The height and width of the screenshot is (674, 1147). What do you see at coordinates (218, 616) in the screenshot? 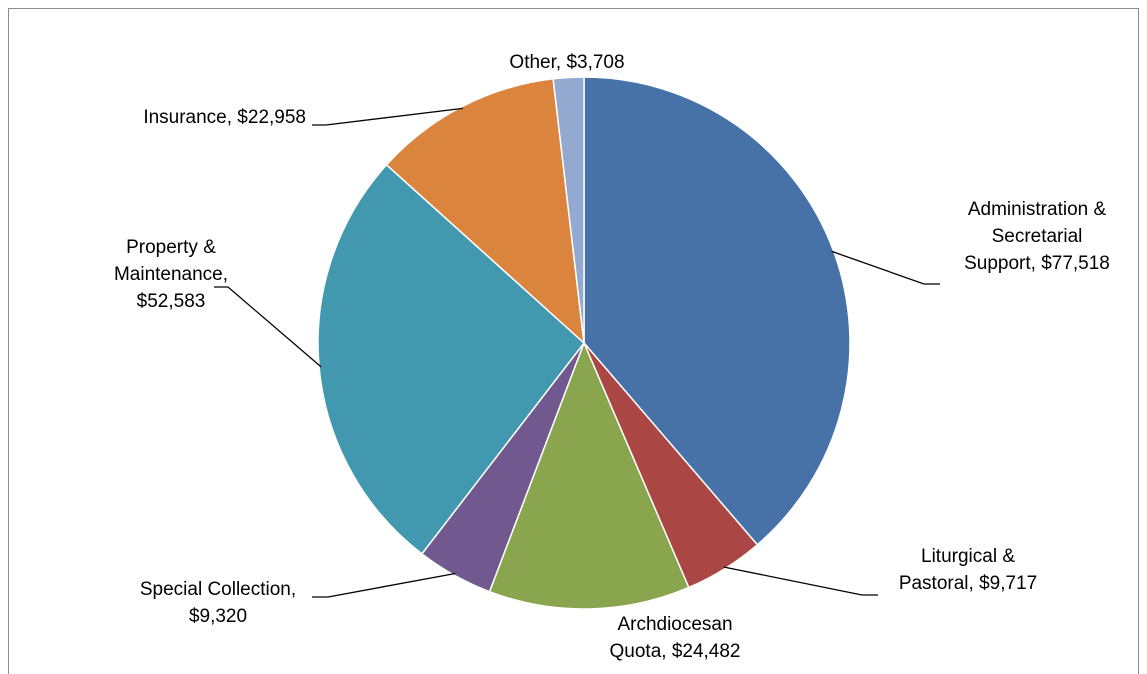
I see `data-label-line: $9,320` at bounding box center [218, 616].